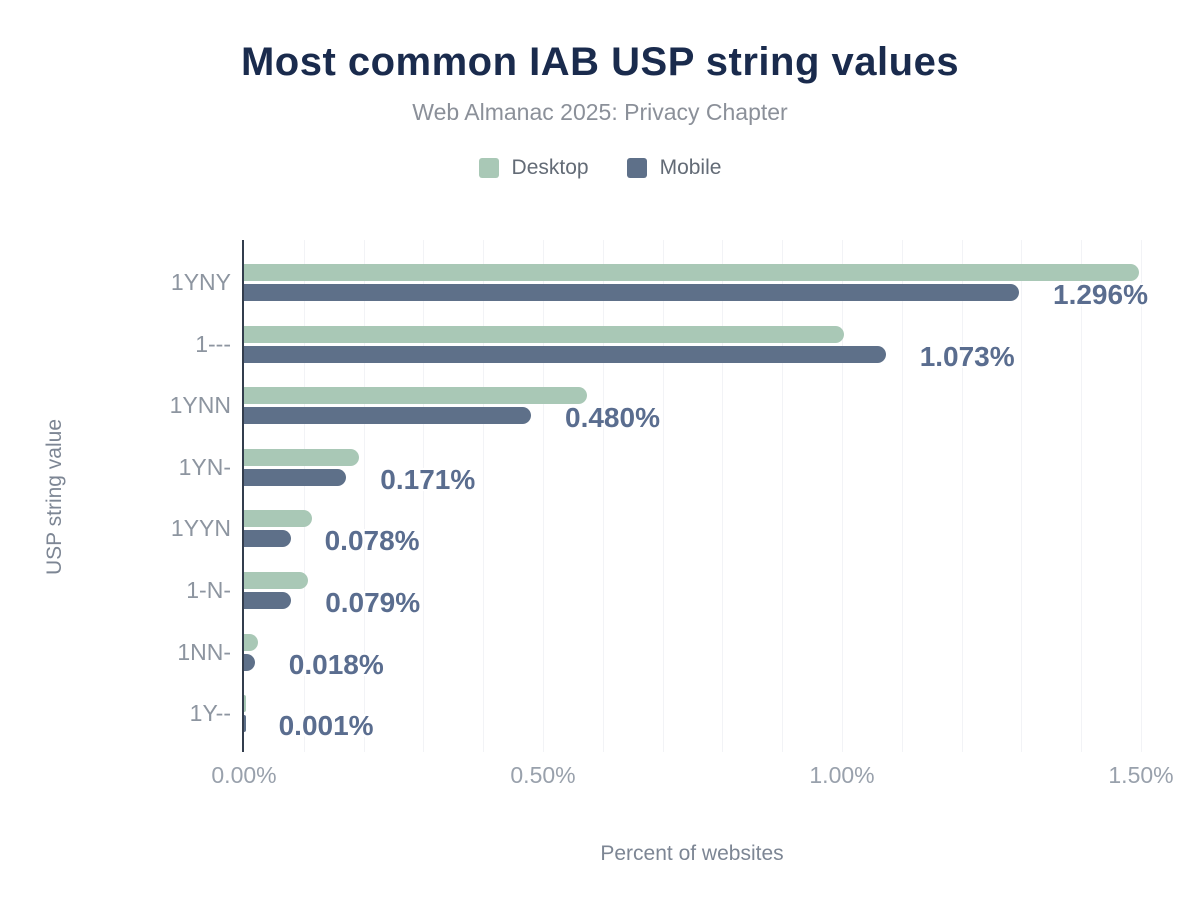  What do you see at coordinates (692, 718) in the screenshot?
I see `bar-group-1y: 0.001%` at bounding box center [692, 718].